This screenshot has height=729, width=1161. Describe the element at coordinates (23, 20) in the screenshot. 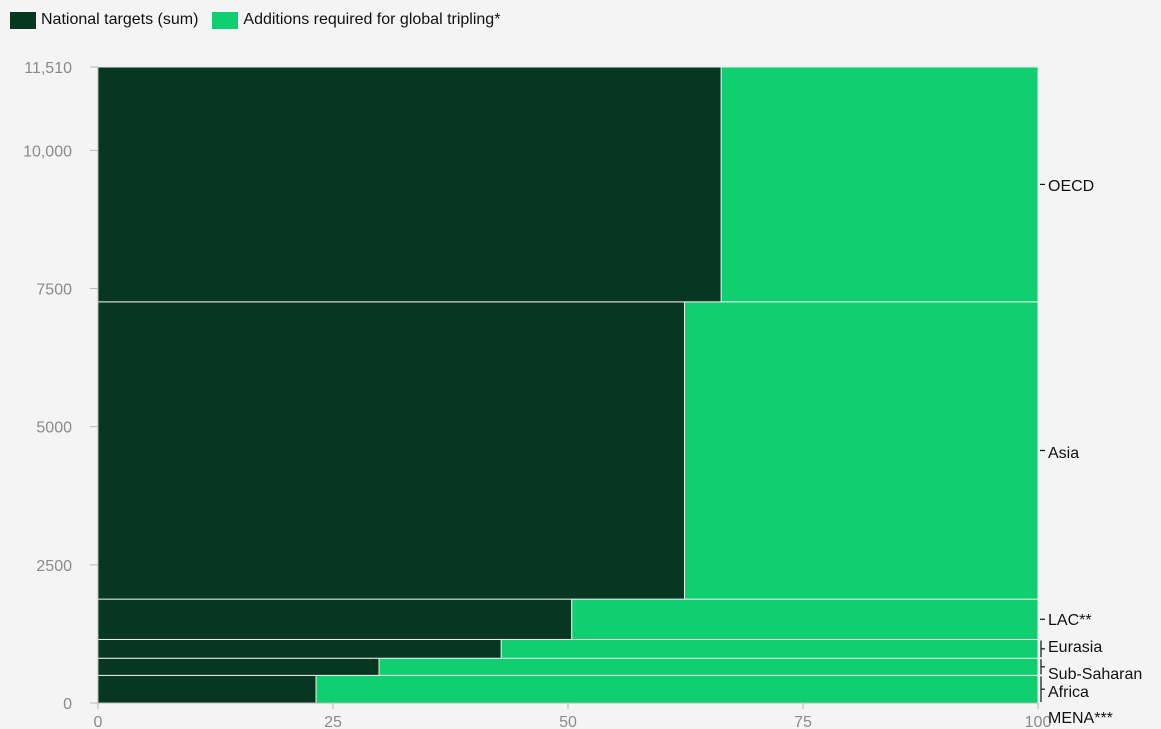

I see `legend-swatch-national` at that location.